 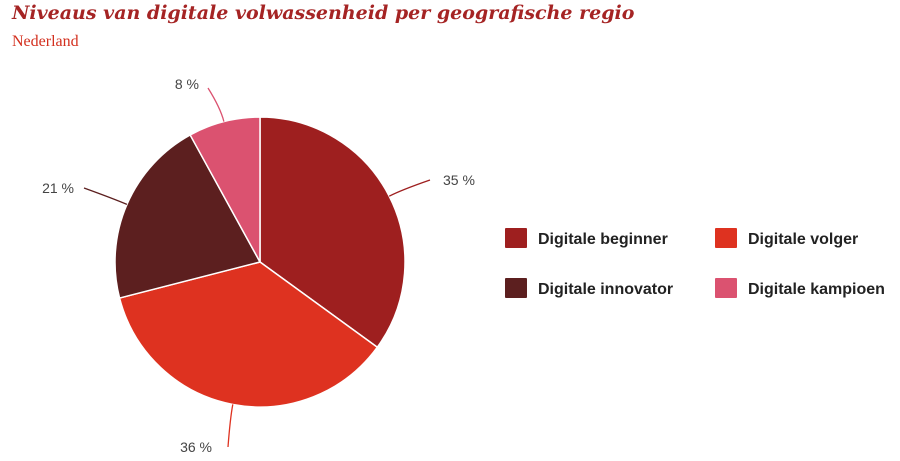 What do you see at coordinates (45, 41) in the screenshot?
I see `chart-subtitle: Nederland` at bounding box center [45, 41].